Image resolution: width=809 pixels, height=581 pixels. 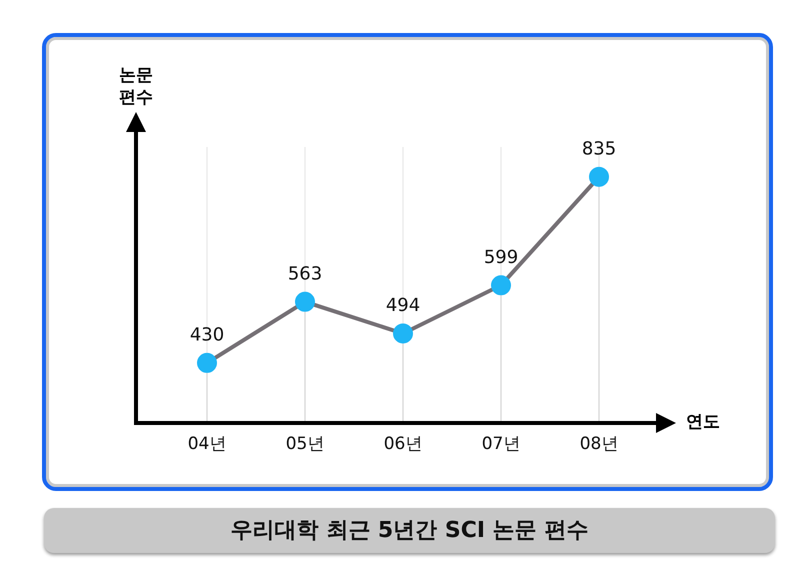 I want to click on data-label: 430, so click(x=207, y=335).